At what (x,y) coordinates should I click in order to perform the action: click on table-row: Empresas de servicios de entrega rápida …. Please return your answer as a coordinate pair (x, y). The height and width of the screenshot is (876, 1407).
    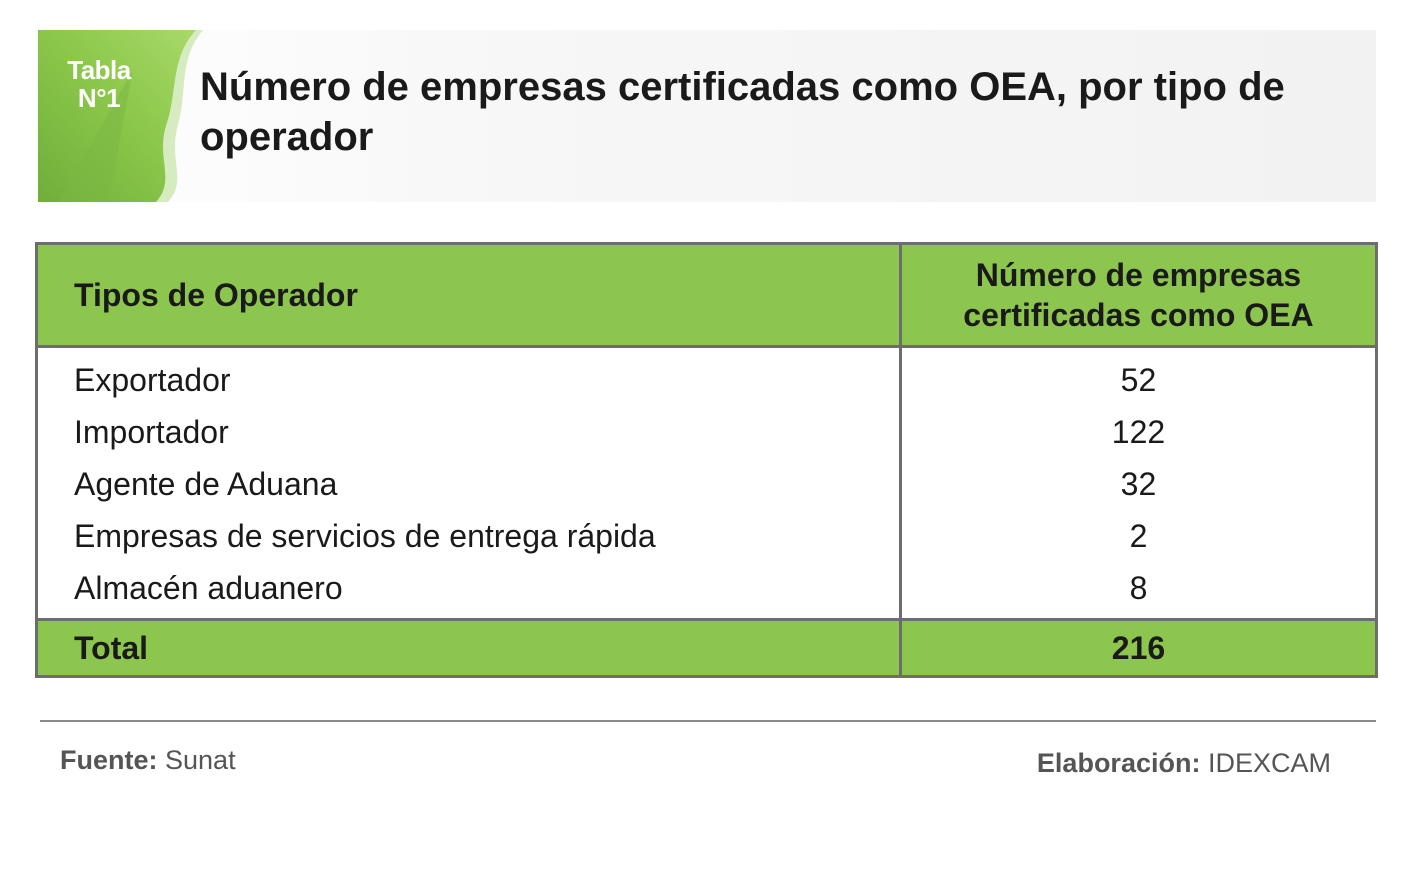
    Looking at the image, I should click on (707, 536).